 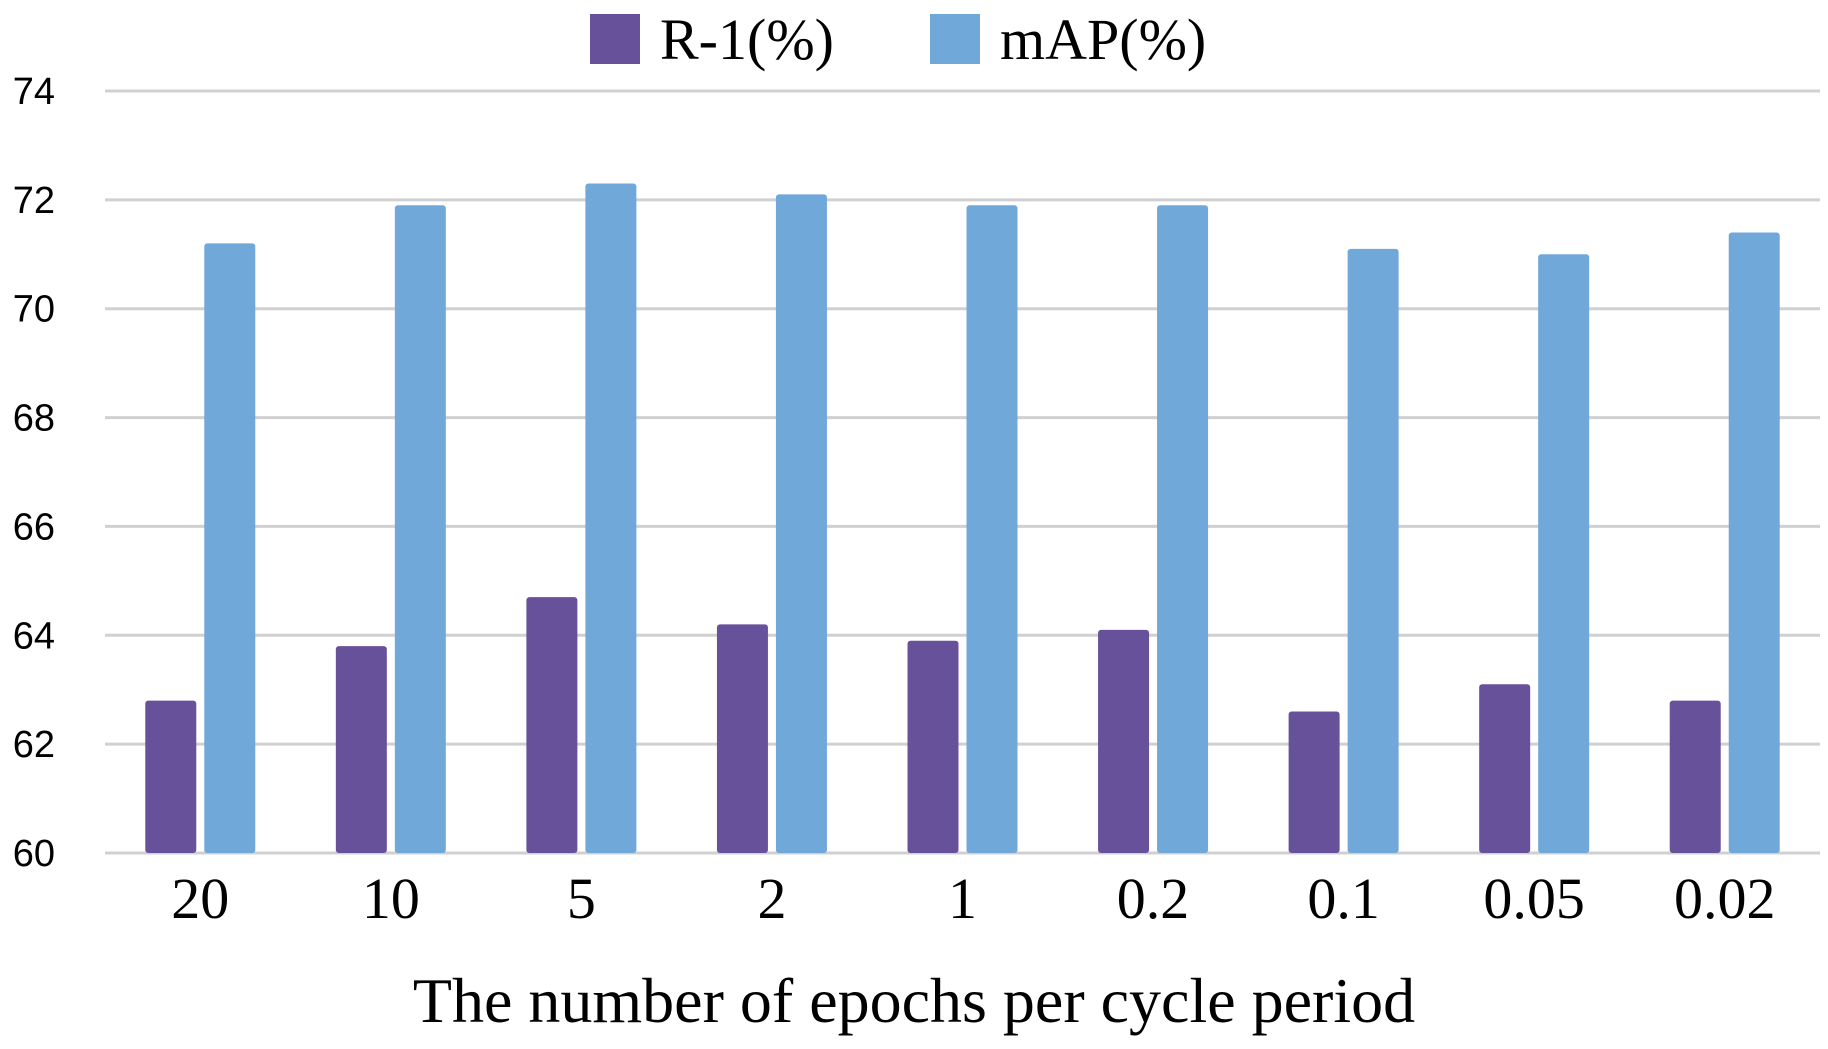 I want to click on x-tick-label: 0.02, so click(x=1725, y=898).